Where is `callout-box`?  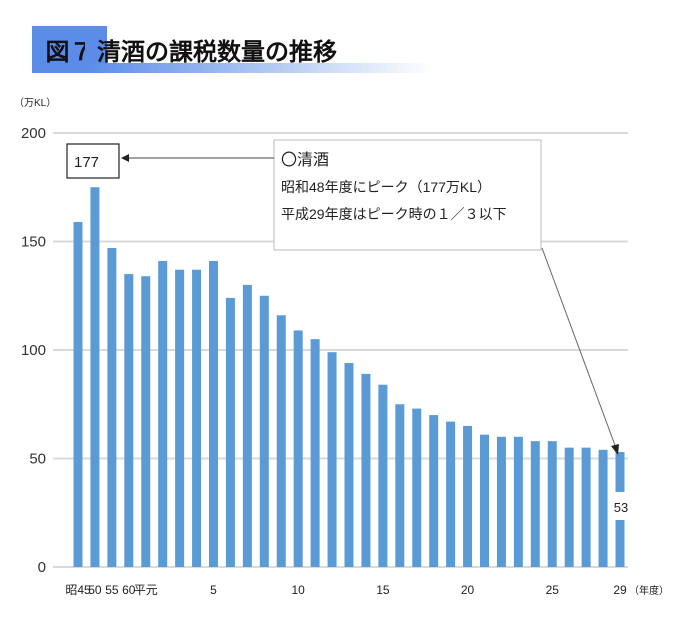
callout-box is located at coordinates (407, 195).